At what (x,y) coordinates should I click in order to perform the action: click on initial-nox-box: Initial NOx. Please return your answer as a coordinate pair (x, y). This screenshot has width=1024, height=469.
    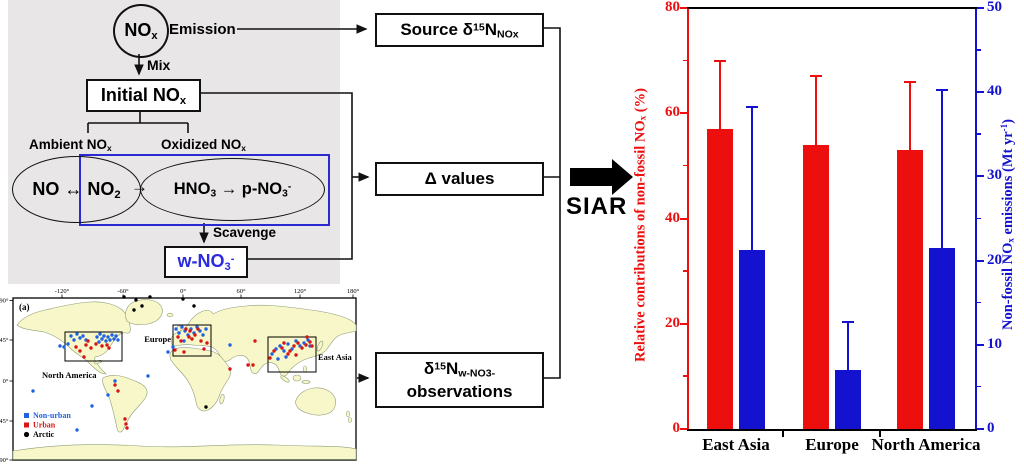
    Looking at the image, I should click on (143, 95).